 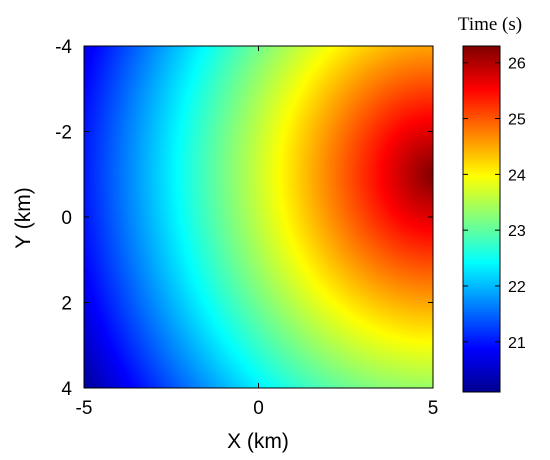 I want to click on colorbar: Time (s) 21 22 23 24 25 26, so click(x=492, y=203).